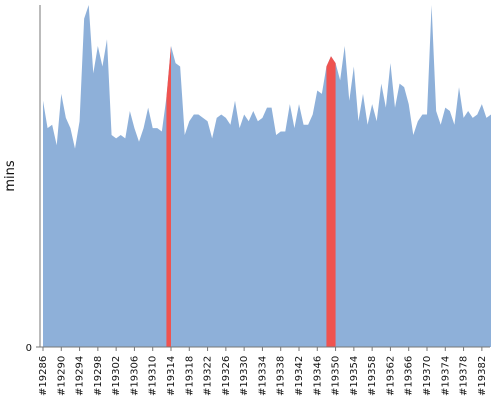 The width and height of the screenshot is (500, 400). What do you see at coordinates (80, 376) in the screenshot?
I see `x-tick-label: #19294` at bounding box center [80, 376].